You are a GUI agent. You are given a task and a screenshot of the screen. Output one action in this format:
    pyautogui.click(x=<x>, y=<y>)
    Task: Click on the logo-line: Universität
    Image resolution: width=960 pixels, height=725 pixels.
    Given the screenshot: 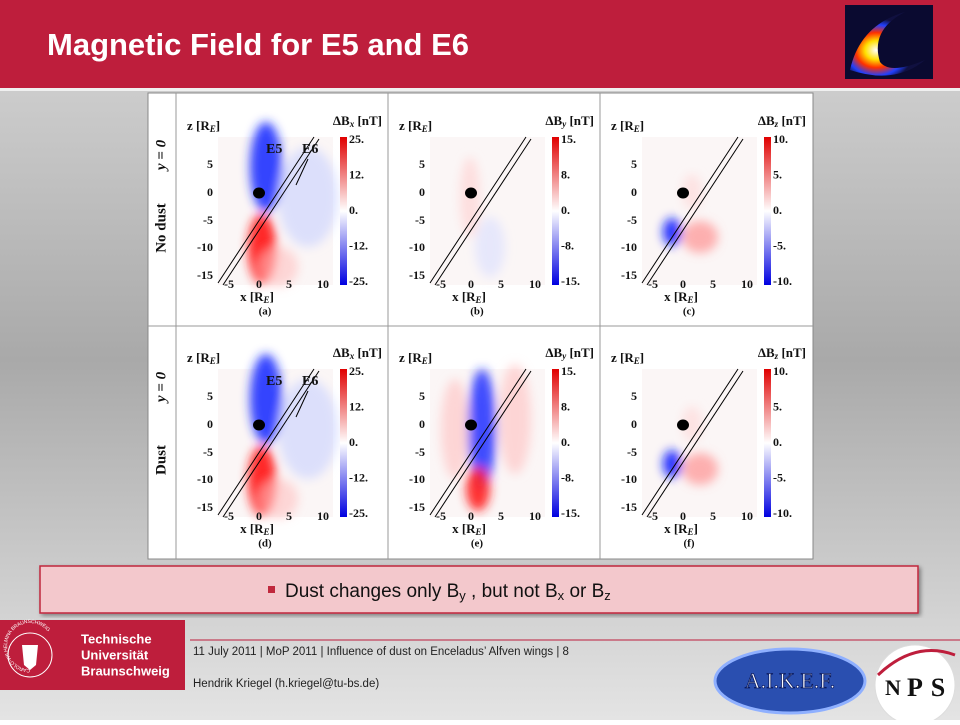 What is the action you would take?
    pyautogui.click(x=115, y=654)
    